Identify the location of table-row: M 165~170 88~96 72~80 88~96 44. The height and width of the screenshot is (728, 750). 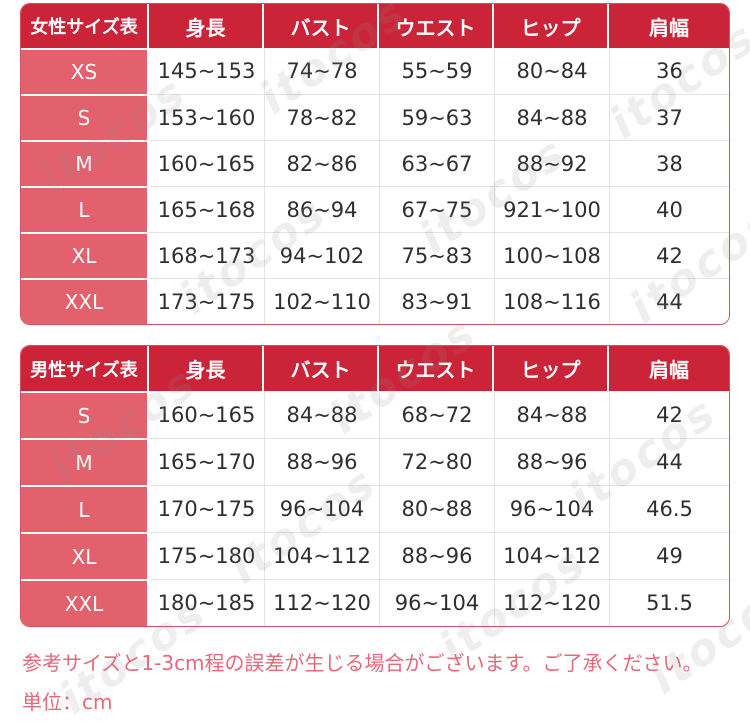
(375, 461).